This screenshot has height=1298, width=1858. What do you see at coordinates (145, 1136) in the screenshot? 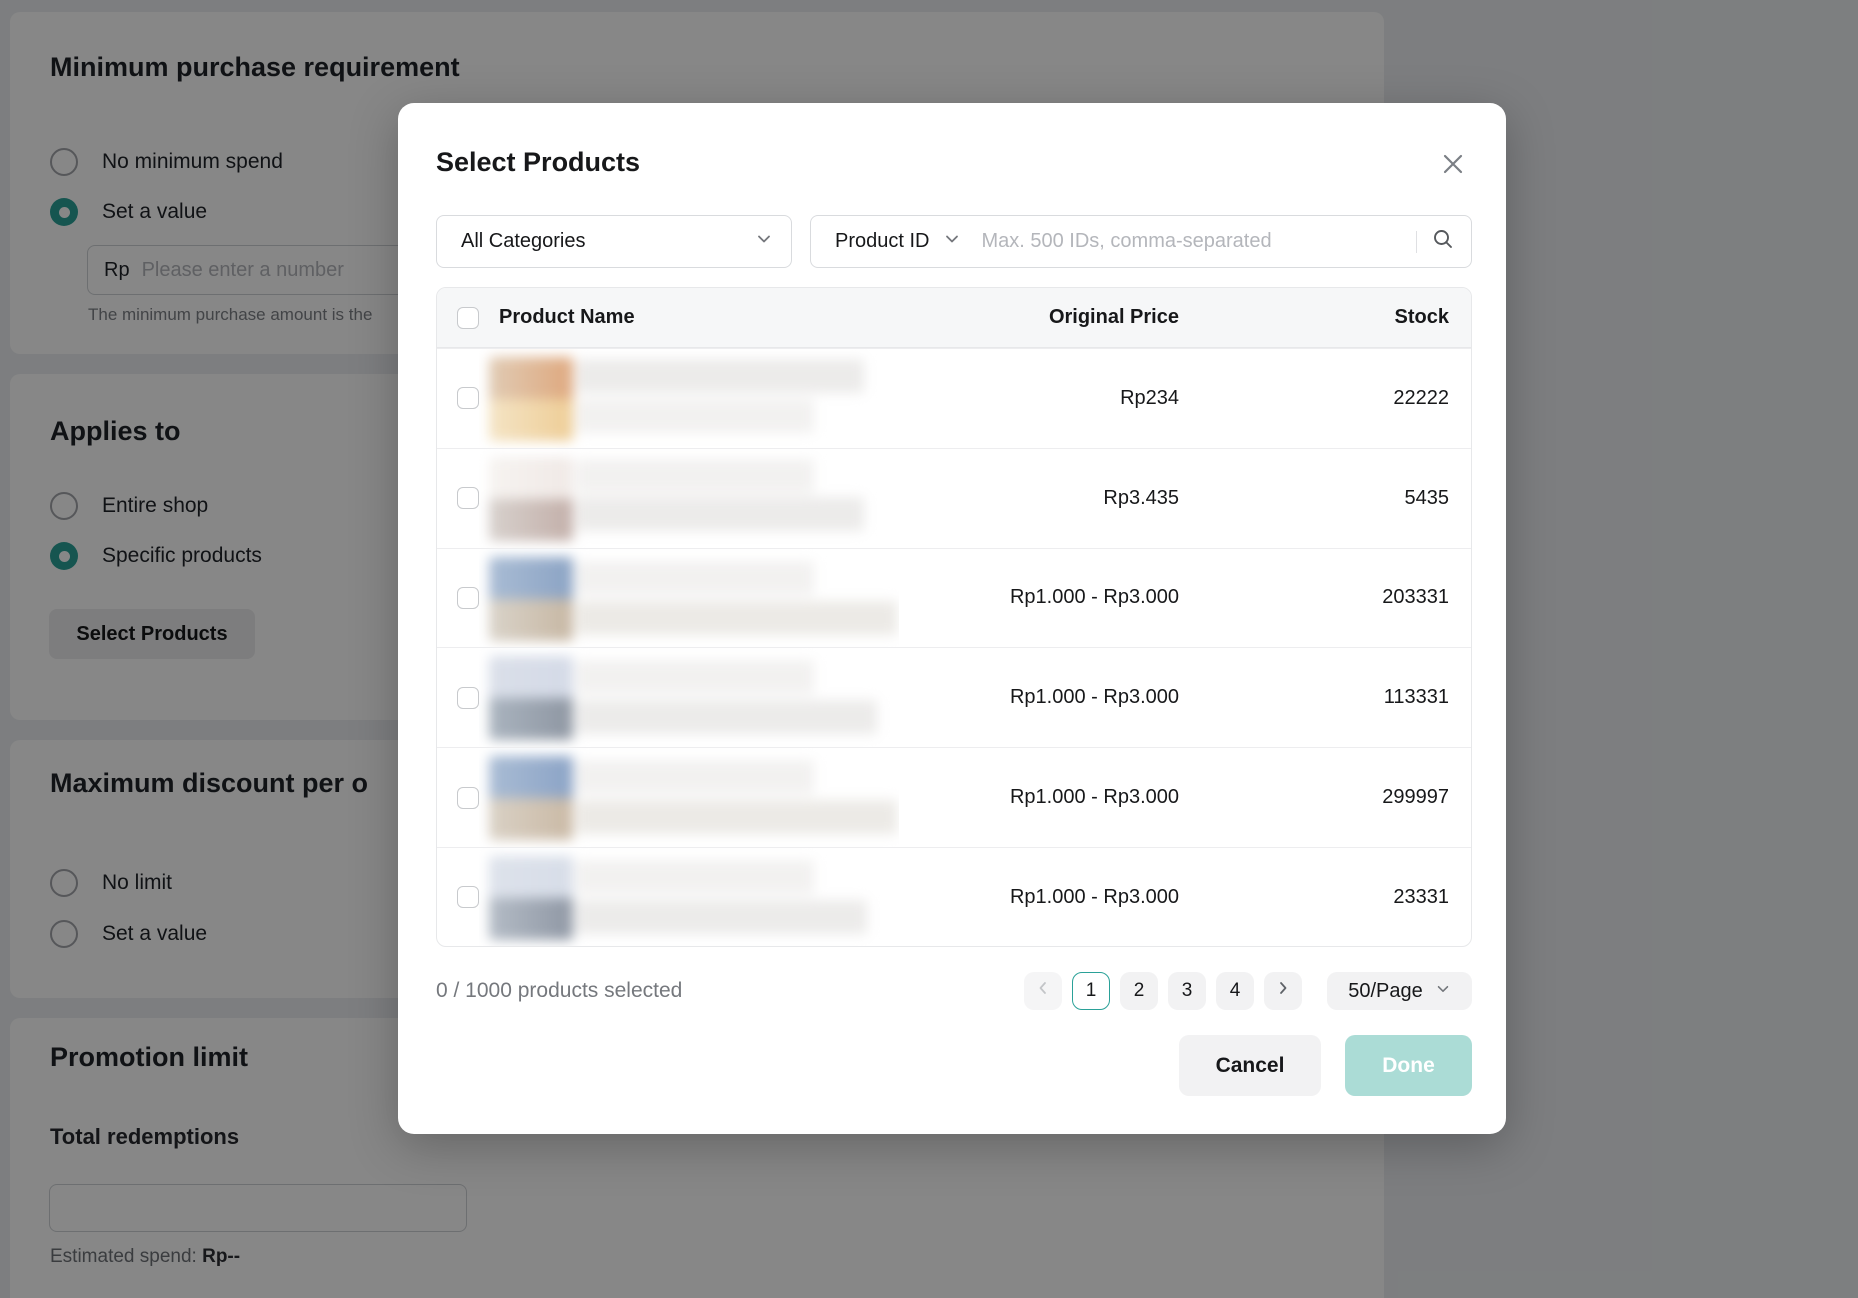
I see `total-redemptions-label: Total redemptions` at bounding box center [145, 1136].